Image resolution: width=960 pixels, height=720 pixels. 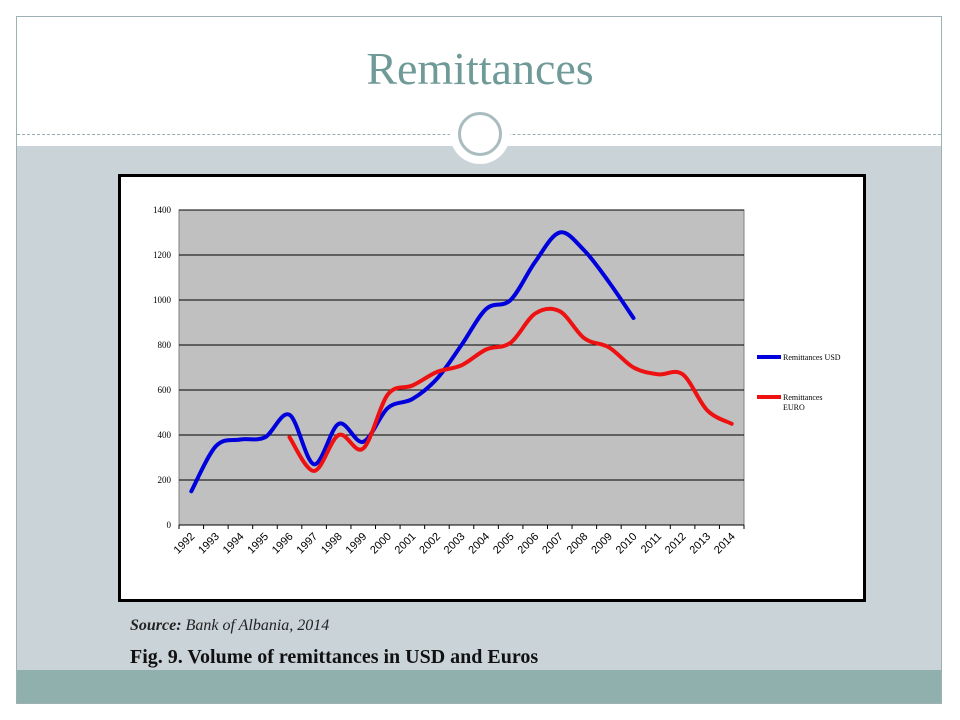 What do you see at coordinates (185, 544) in the screenshot?
I see `x-tick-label: 1992` at bounding box center [185, 544].